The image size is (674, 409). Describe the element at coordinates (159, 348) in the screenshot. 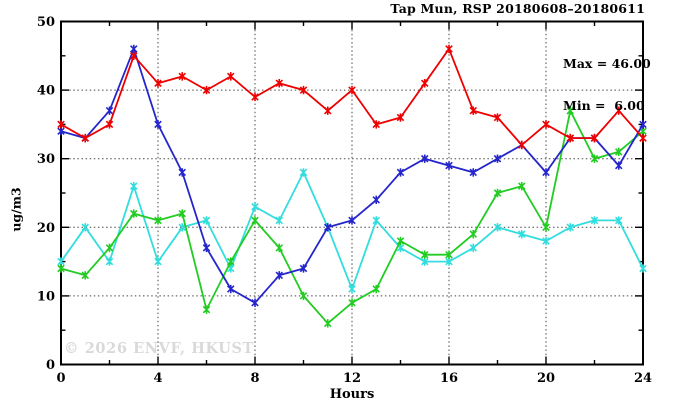

I see `watermark: © 2026 ENVF, HKUST` at that location.